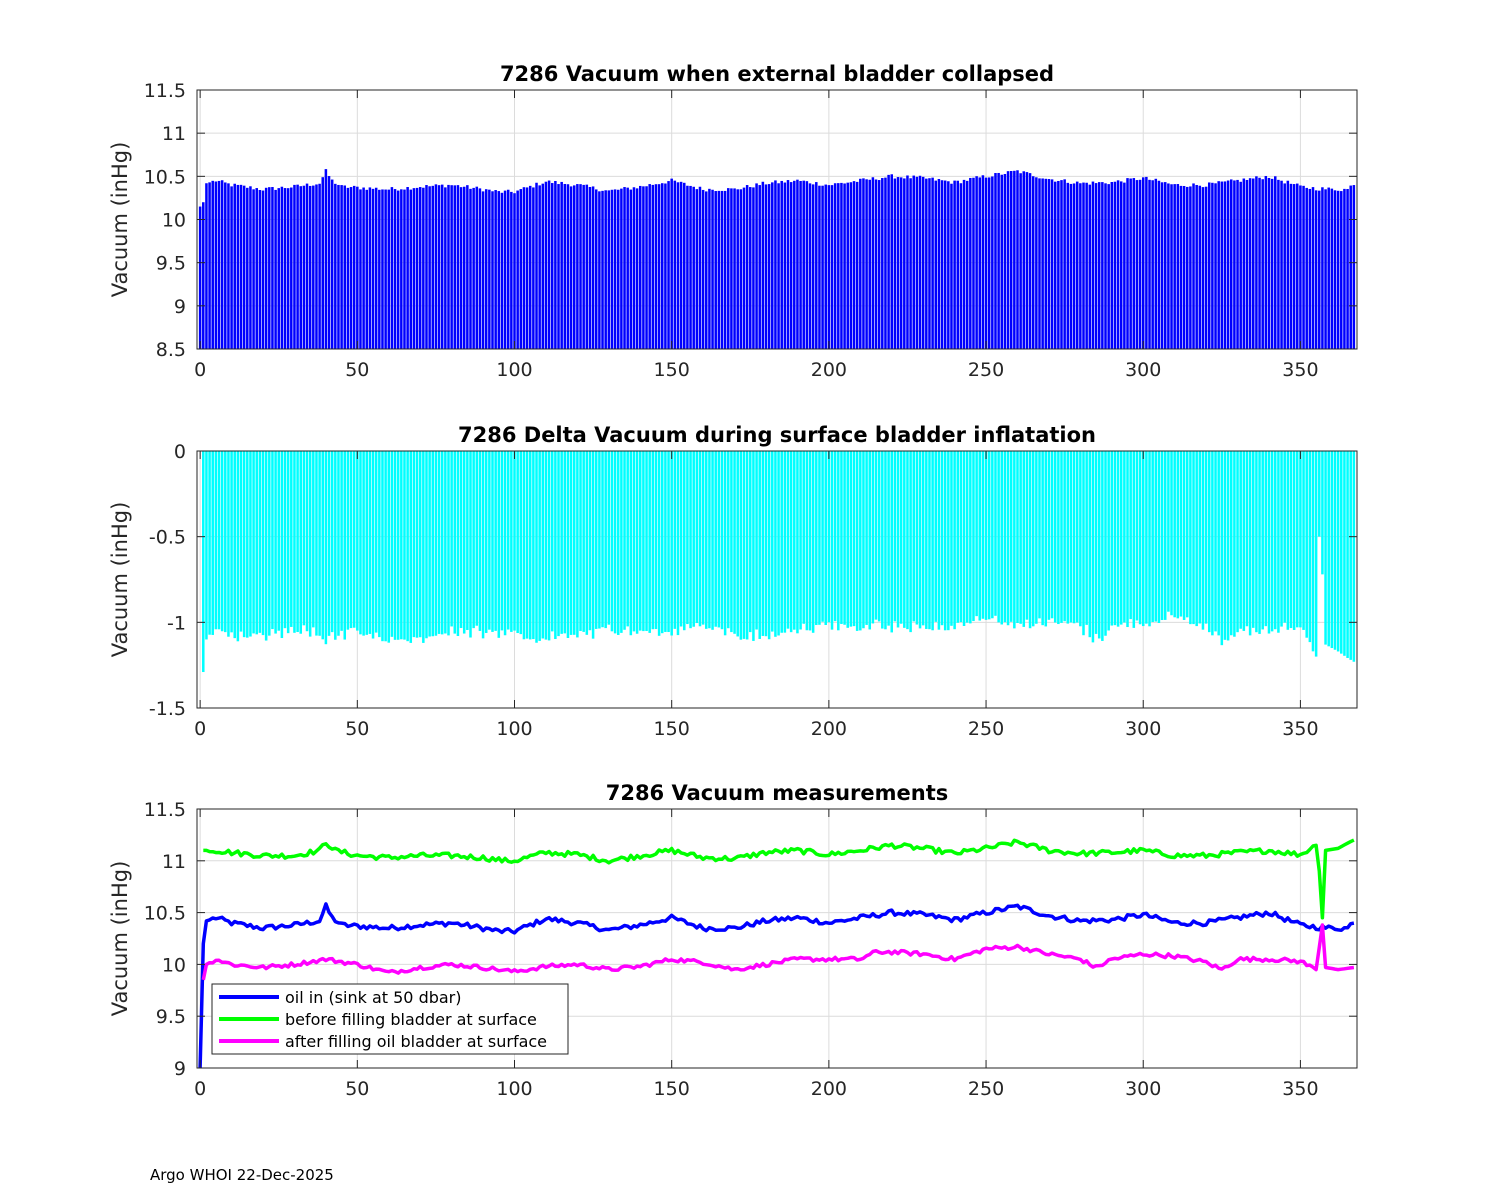 The width and height of the screenshot is (1500, 1200). I want to click on x-tick-label: 150, so click(672, 1089).